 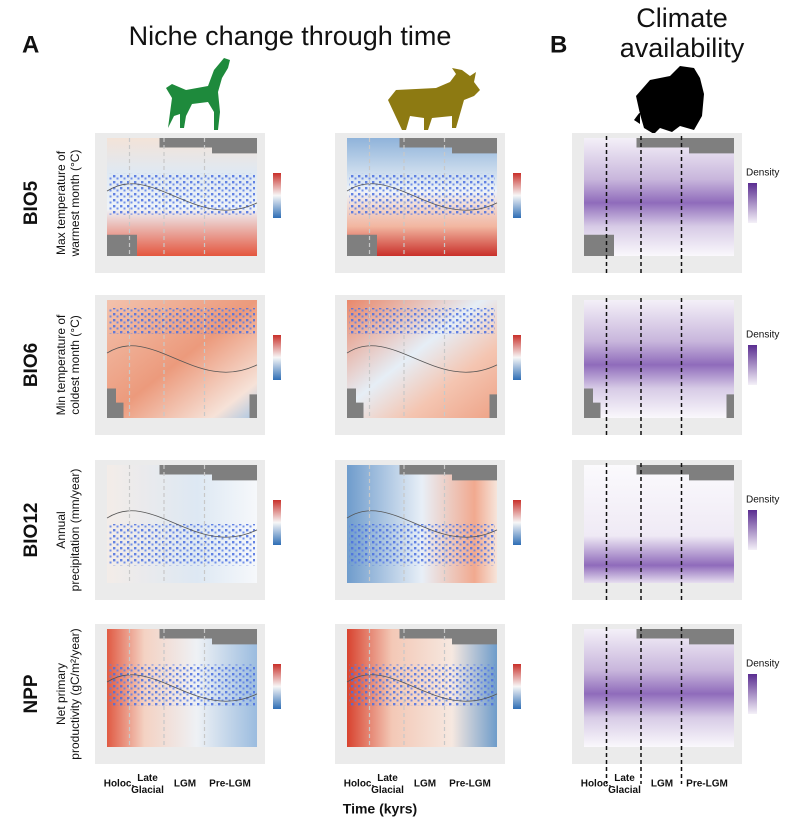 I want to click on row-code: NPP, so click(x=31, y=693).